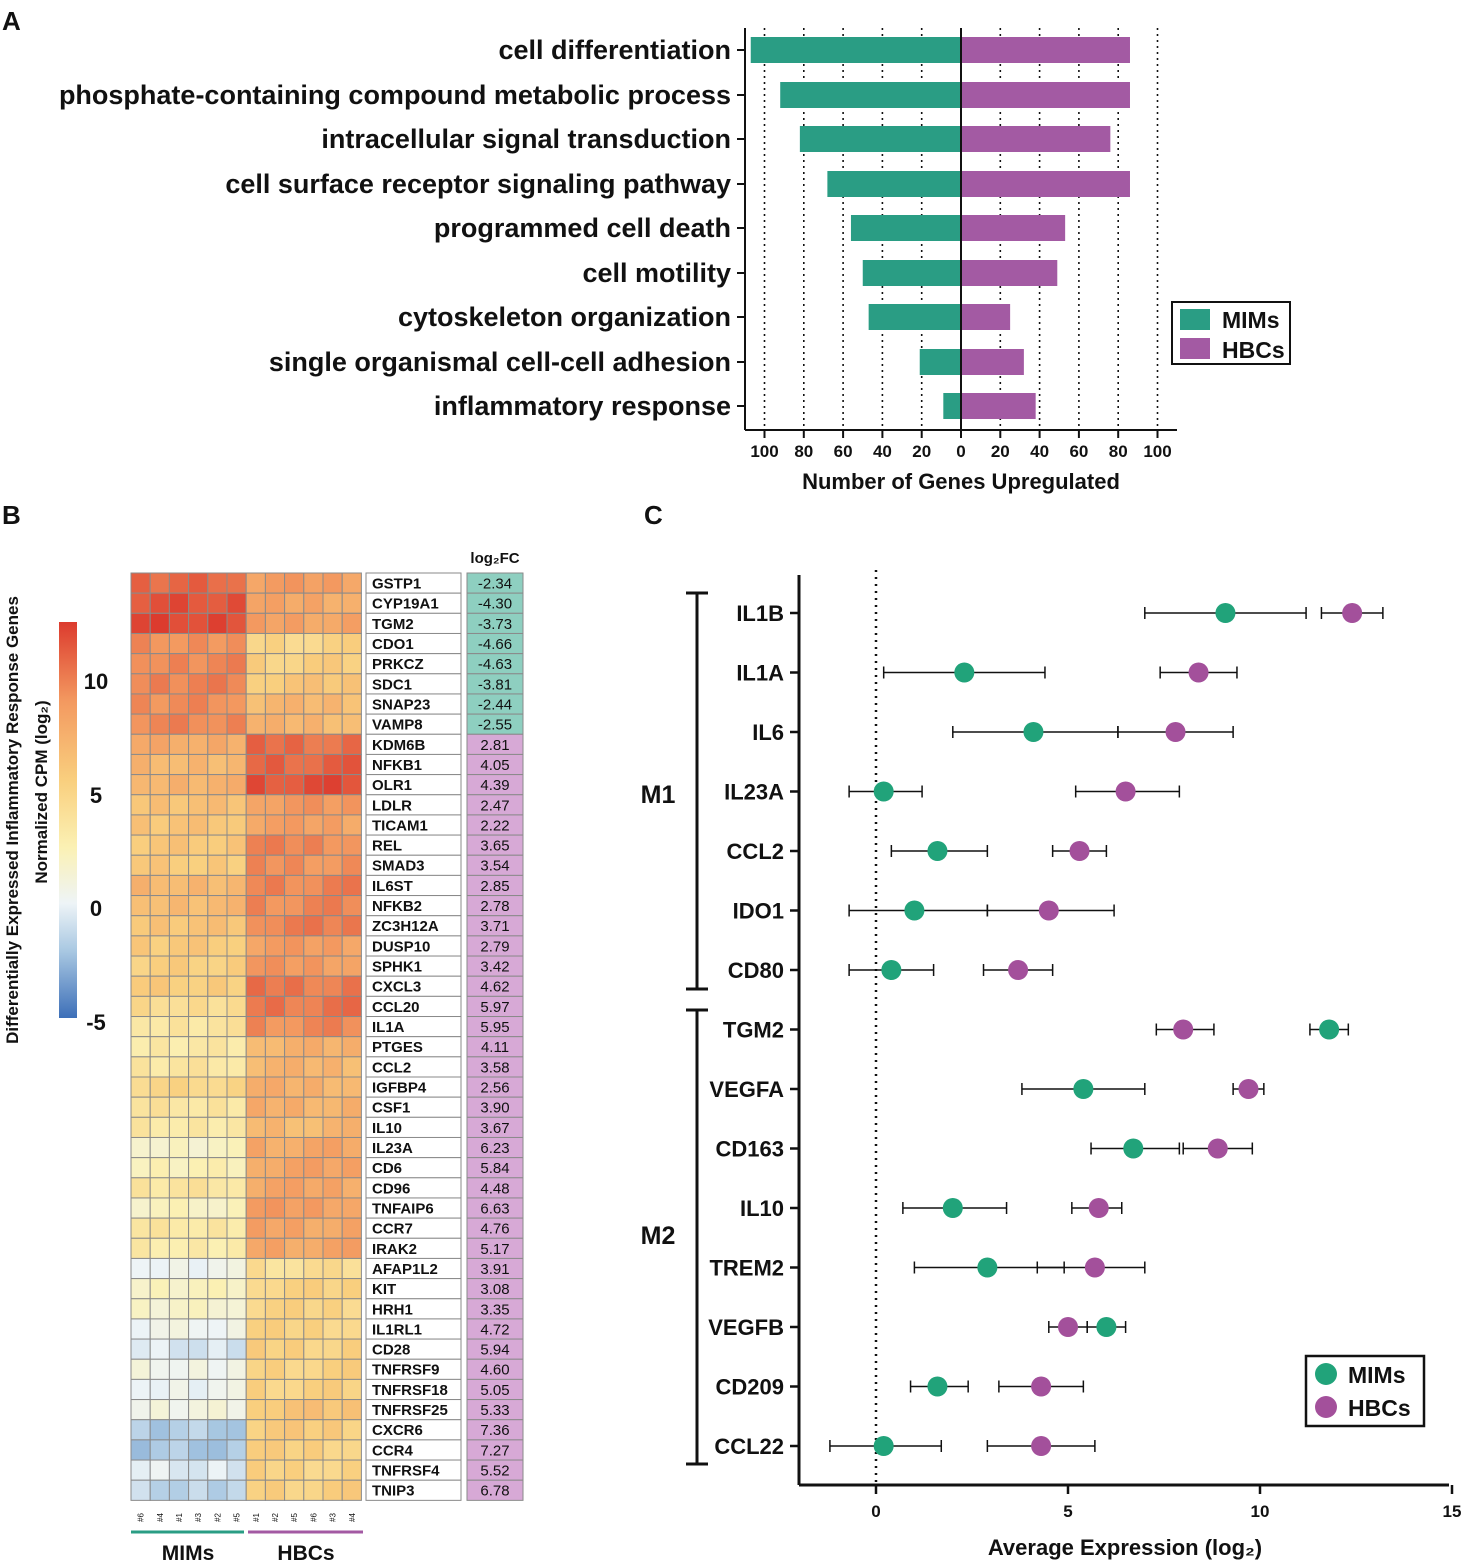 The image size is (1461, 1565). I want to click on panel-label-c: C, so click(653, 515).